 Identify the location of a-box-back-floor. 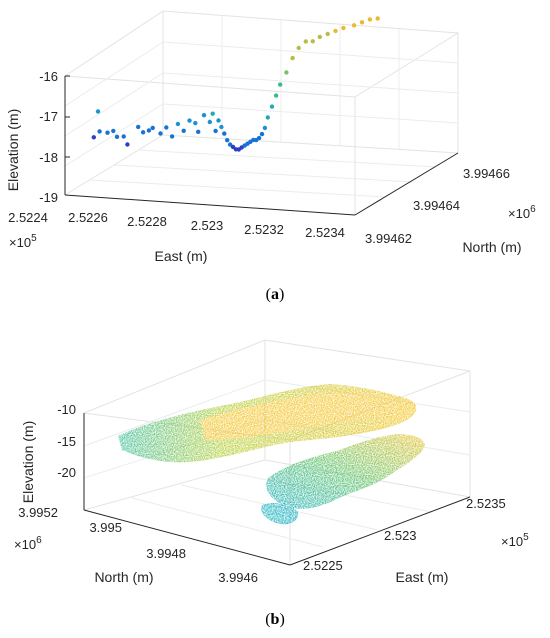
(310, 144).